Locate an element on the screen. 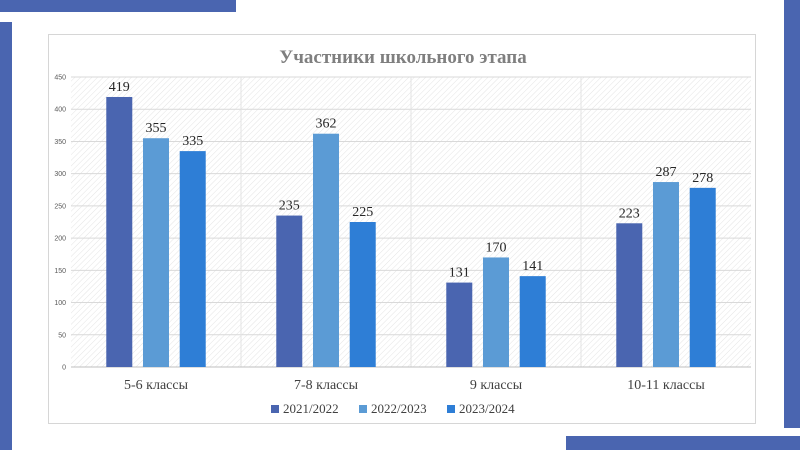  x-tick-label-0: 5-6 классы is located at coordinates (156, 385).